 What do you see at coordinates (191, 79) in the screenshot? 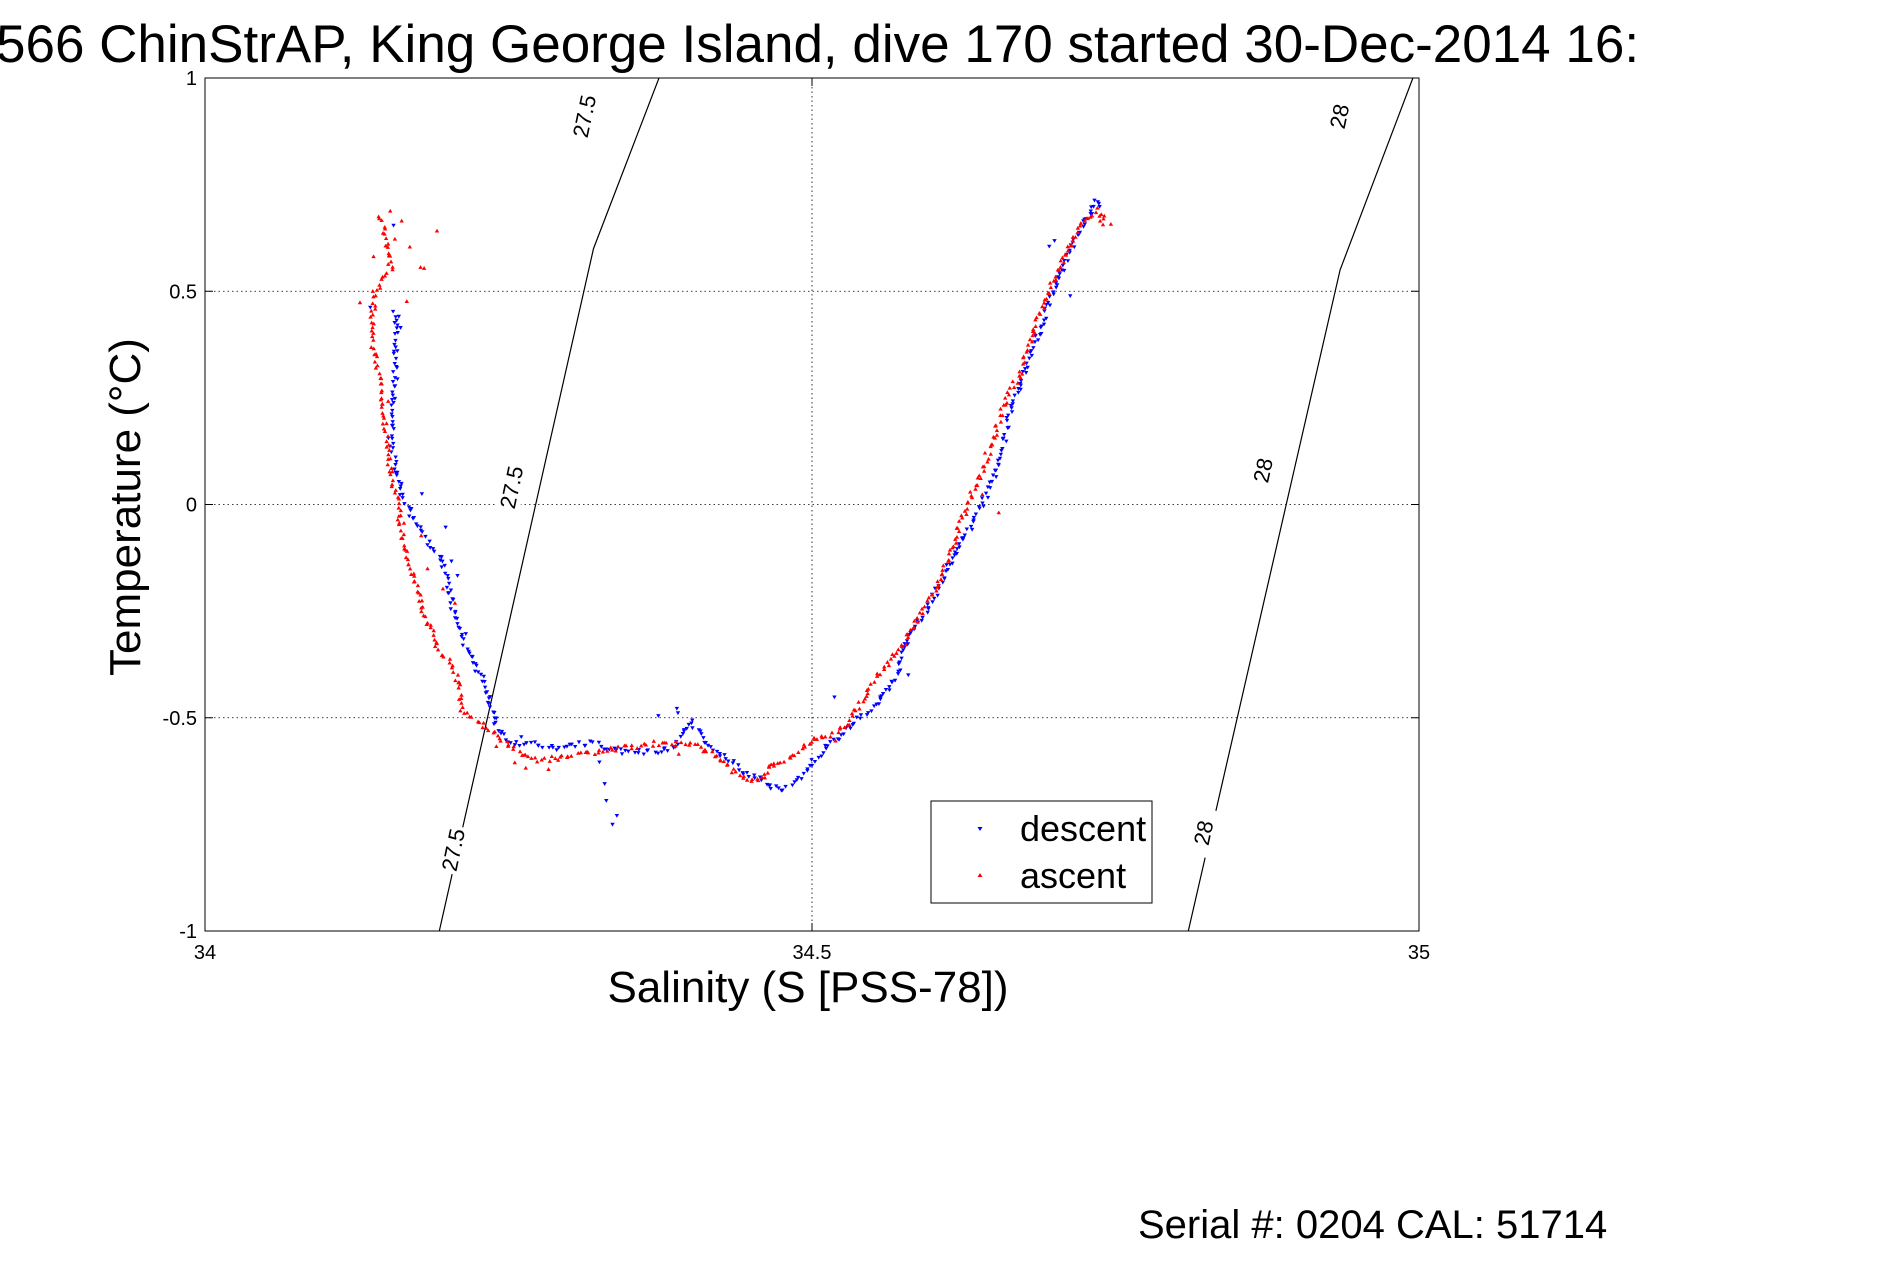
I see `y-tick-label: 1` at bounding box center [191, 79].